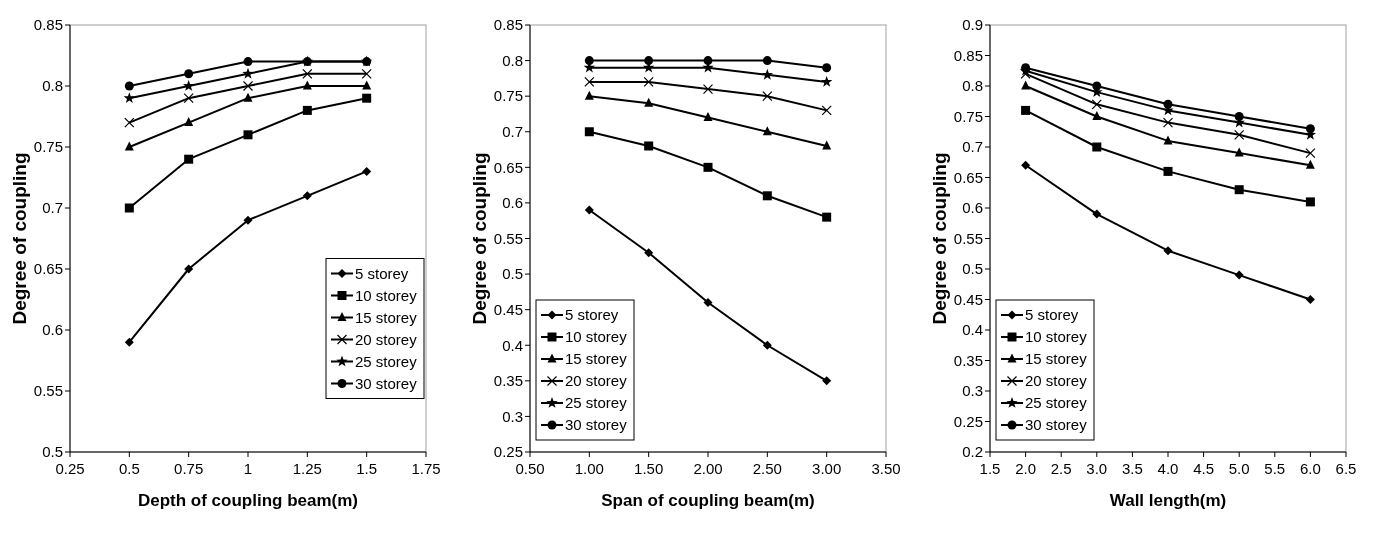 The image size is (1388, 536). I want to click on x-axis-title: Wall length(m), so click(1168, 500).